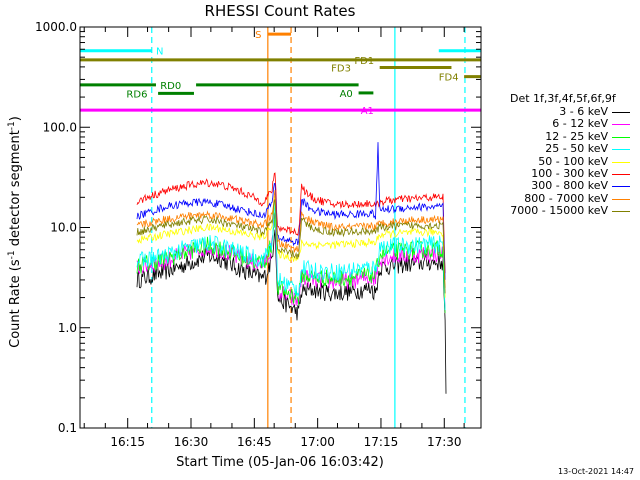  Describe the element at coordinates (569, 186) in the screenshot. I see `legend-label: 300 - 800 keV` at that location.